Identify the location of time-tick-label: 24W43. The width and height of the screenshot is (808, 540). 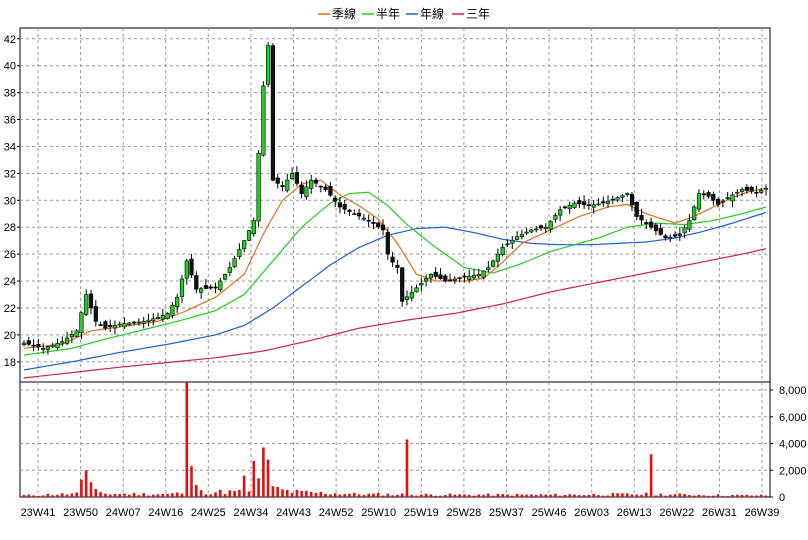
(293, 513).